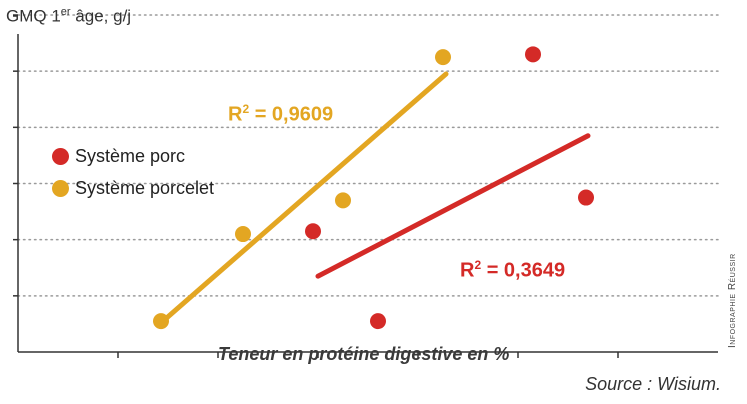  I want to click on r2-annotation-porc: R2 = 0,3649, so click(513, 270).